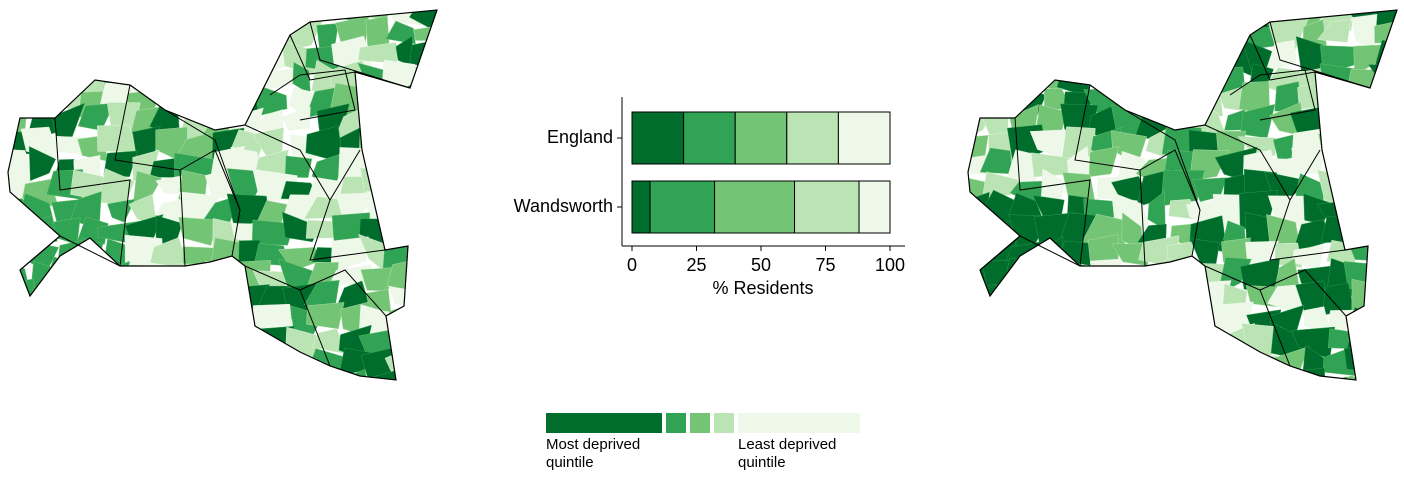  What do you see at coordinates (825, 265) in the screenshot?
I see `x-tick-label: 75` at bounding box center [825, 265].